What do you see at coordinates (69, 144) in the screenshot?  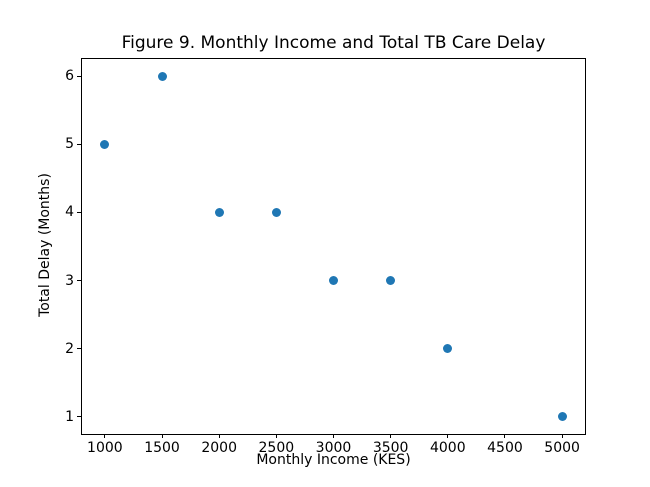 I see `y-tick-label: 5` at bounding box center [69, 144].